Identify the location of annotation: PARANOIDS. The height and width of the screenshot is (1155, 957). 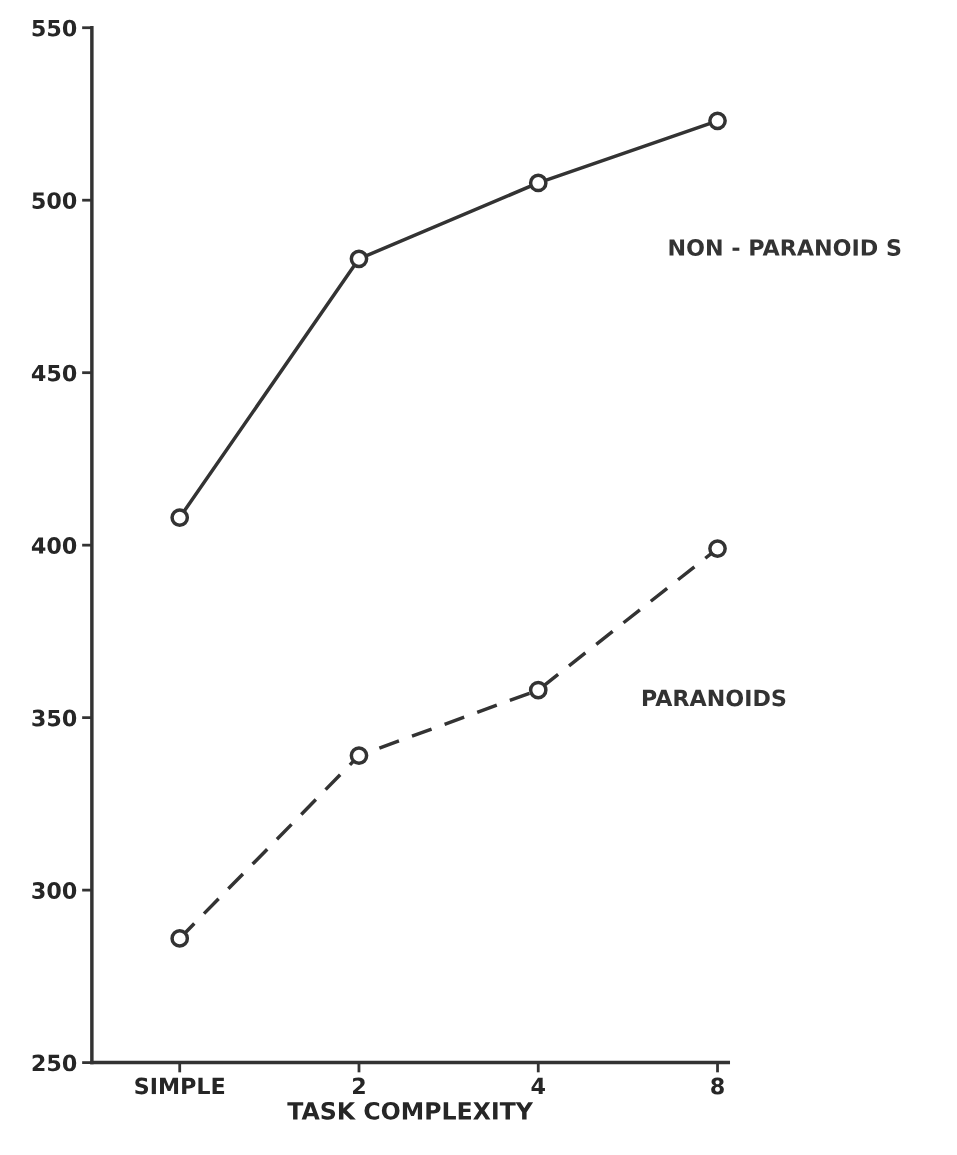
(714, 698).